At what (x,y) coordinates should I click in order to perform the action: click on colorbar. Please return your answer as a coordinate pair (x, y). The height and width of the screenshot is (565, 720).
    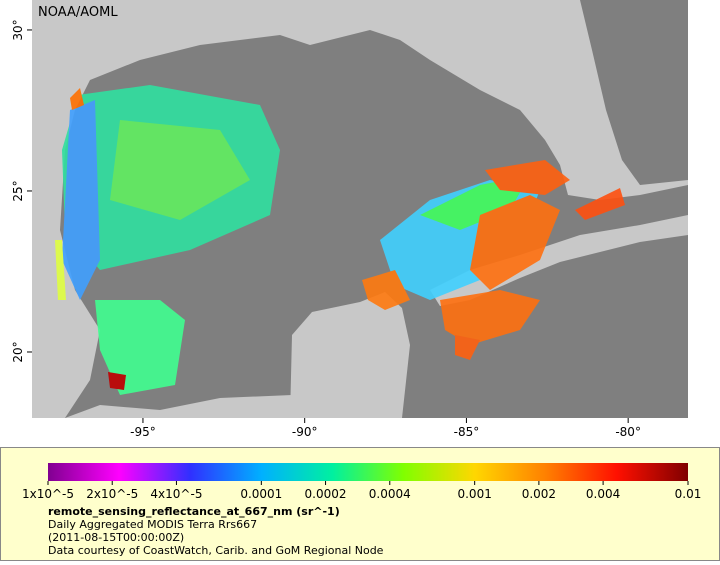
    Looking at the image, I should click on (368, 472).